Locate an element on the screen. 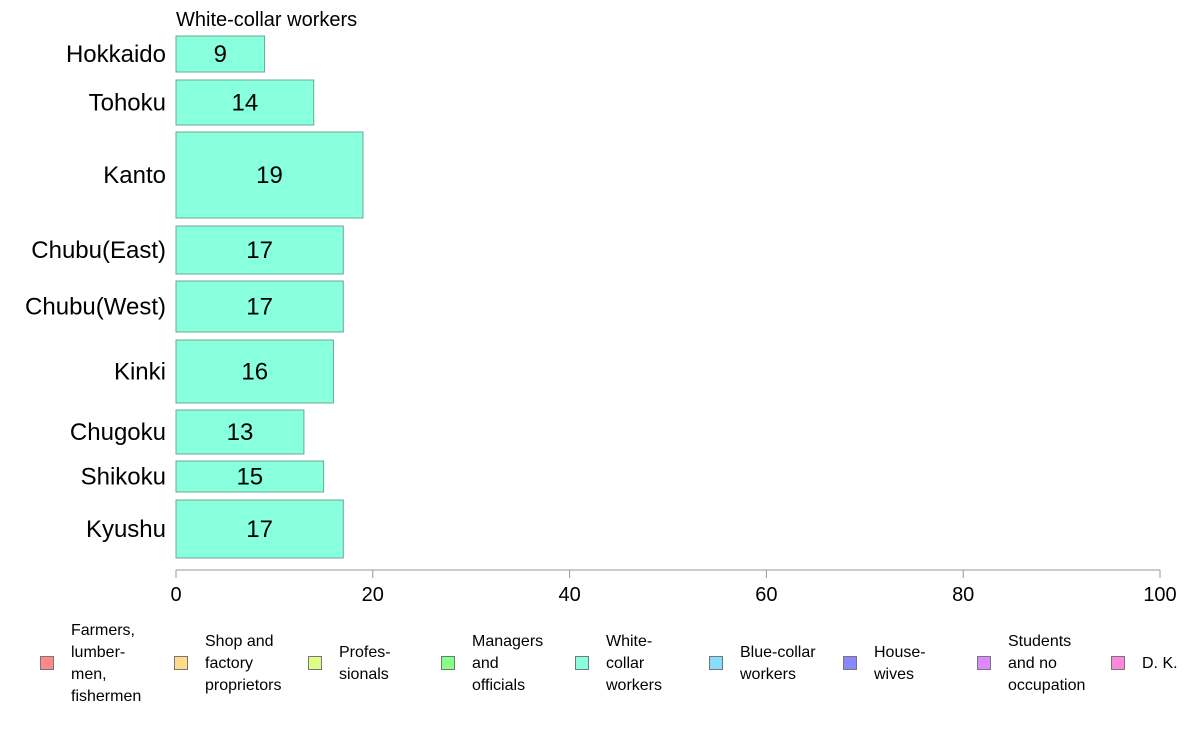 This screenshot has height=736, width=1188. legend-label: Shop and factory proprietors is located at coordinates (243, 663).